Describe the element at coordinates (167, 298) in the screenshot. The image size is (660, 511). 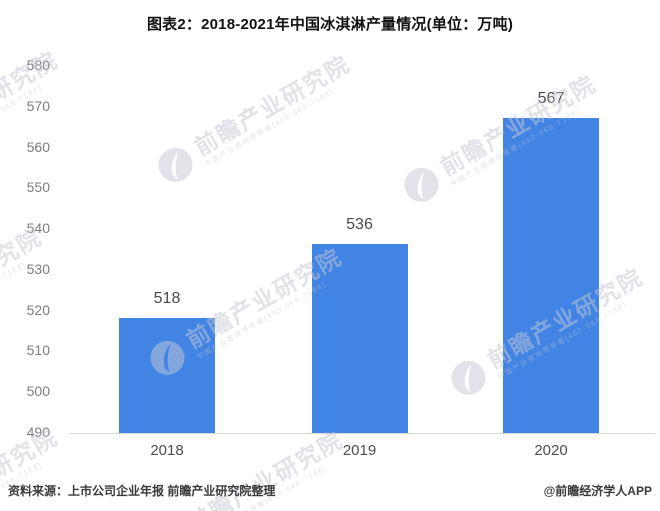
I see `bar-value-label: 518` at that location.